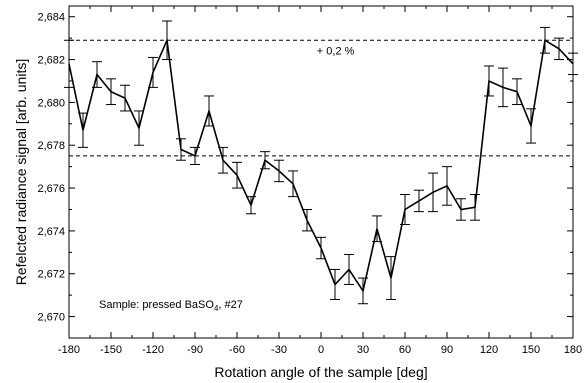 Image resolution: width=586 pixels, height=383 pixels. What do you see at coordinates (531, 350) in the screenshot?
I see `x-tick-label: 150` at bounding box center [531, 350].